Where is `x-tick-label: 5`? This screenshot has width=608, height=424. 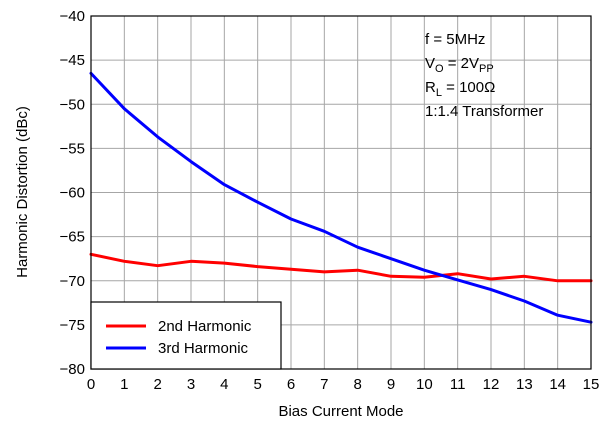
x-tick-label: 5 is located at coordinates (257, 384).